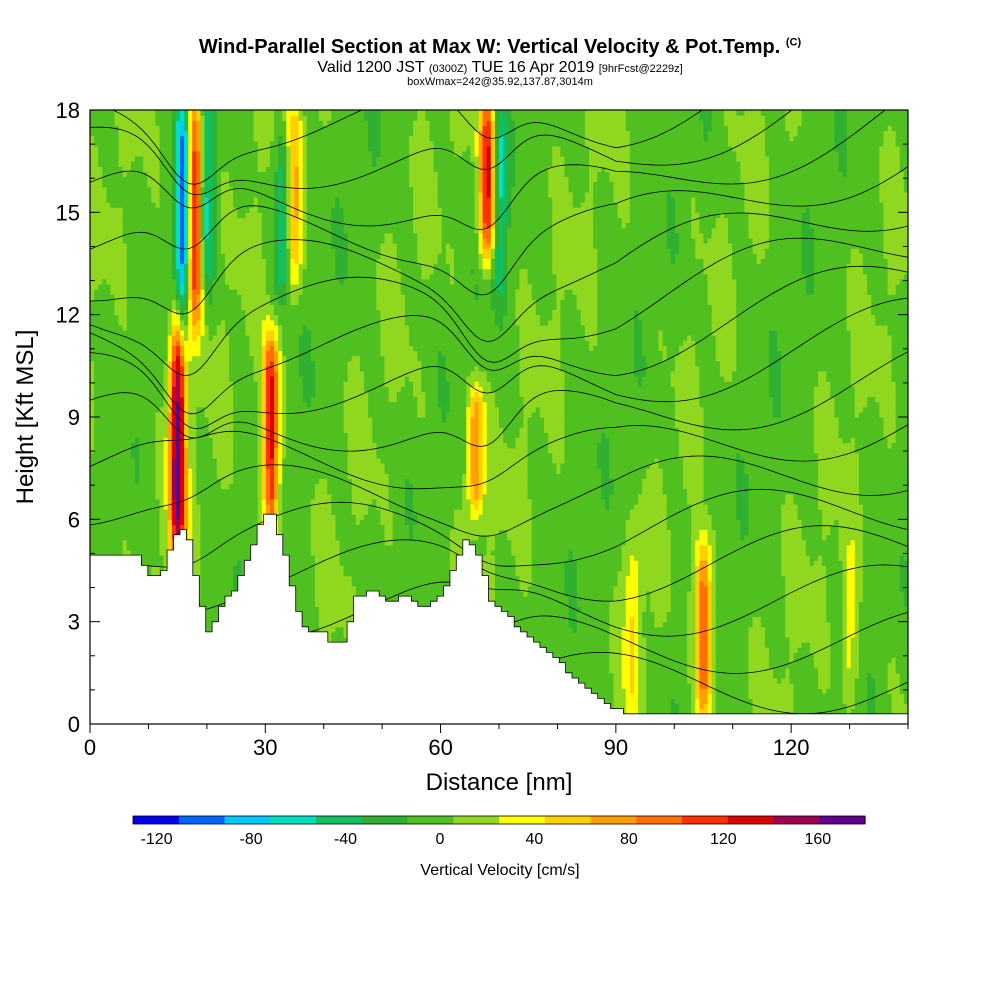  What do you see at coordinates (251, 839) in the screenshot?
I see `colorbar-tick-label: -80` at bounding box center [251, 839].